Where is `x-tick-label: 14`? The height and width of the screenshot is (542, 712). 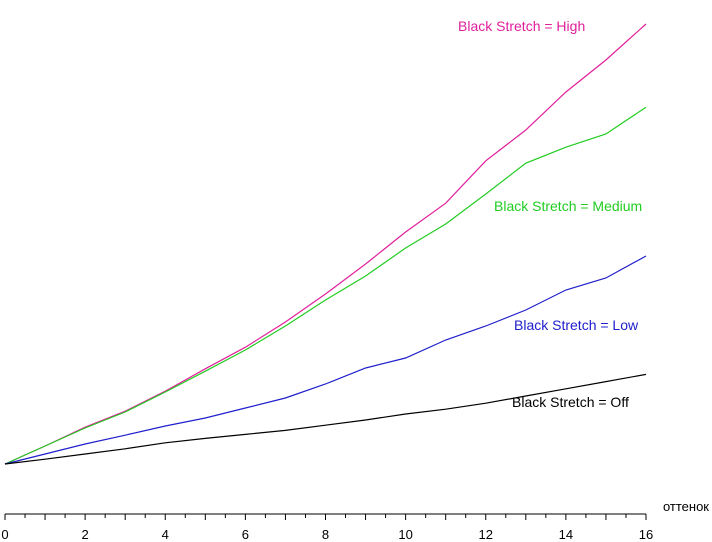 x-tick-label: 14 is located at coordinates (566, 534).